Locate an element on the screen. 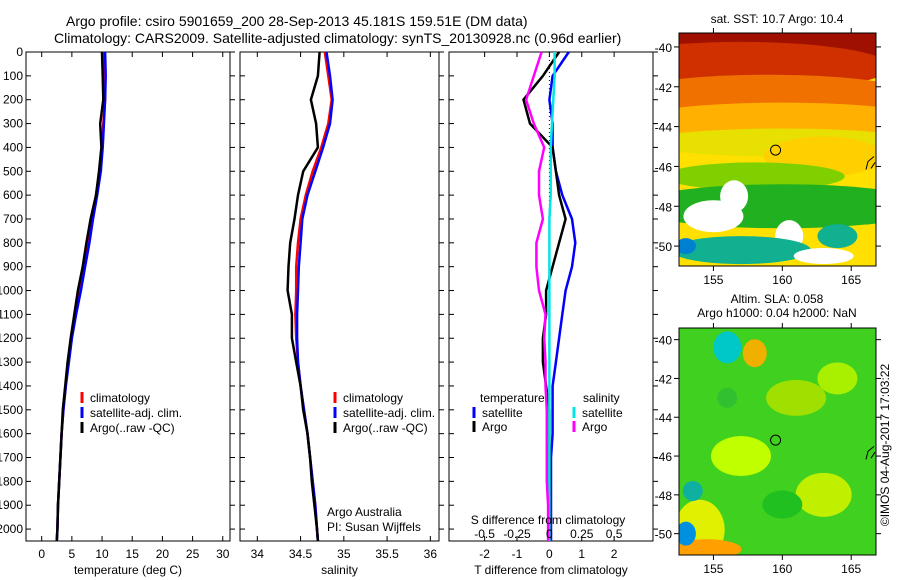 This screenshot has height=580, width=900. sla-map-ytick-label: -44 is located at coordinates (664, 418).